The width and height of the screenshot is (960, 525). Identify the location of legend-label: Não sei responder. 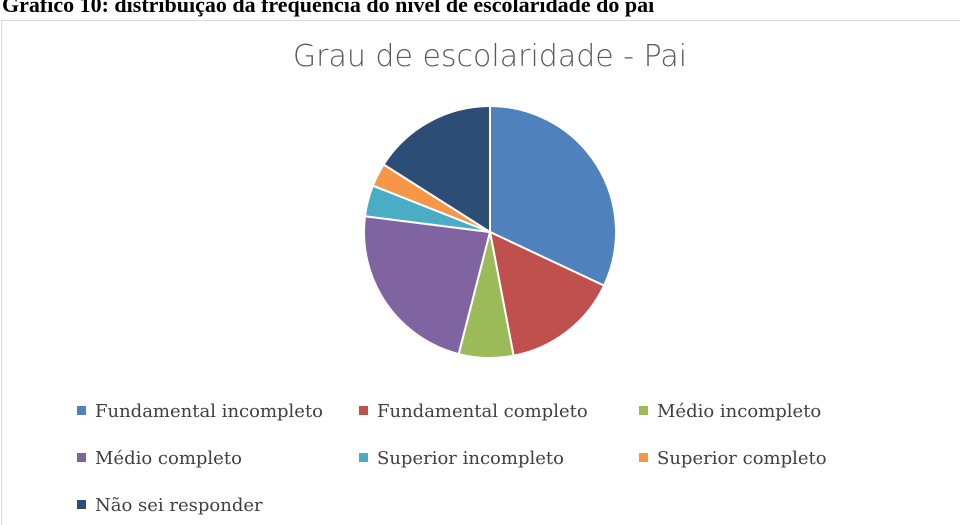
(179, 505).